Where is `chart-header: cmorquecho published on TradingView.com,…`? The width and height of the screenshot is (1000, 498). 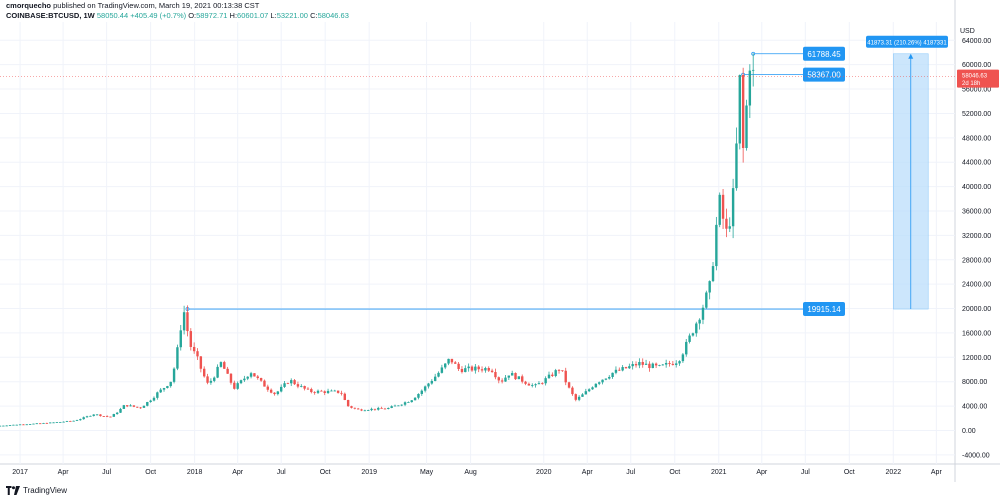 chart-header: cmorquecho published on TradingView.com,… is located at coordinates (356, 11).